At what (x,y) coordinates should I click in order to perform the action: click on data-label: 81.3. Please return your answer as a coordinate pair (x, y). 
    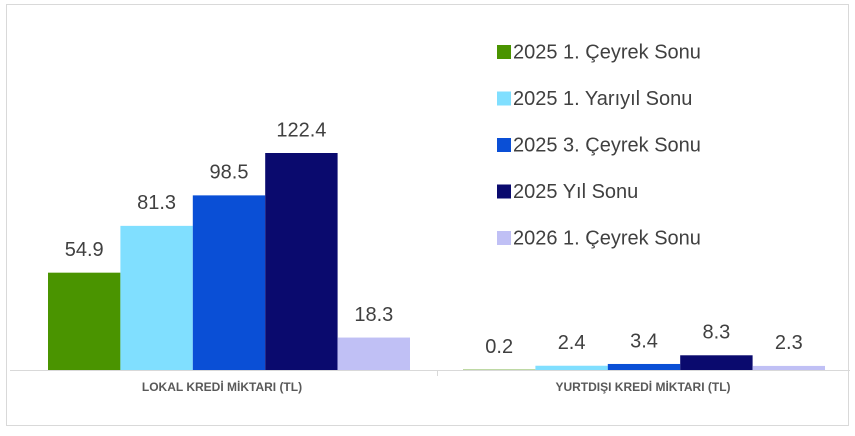
    Looking at the image, I should click on (156, 203).